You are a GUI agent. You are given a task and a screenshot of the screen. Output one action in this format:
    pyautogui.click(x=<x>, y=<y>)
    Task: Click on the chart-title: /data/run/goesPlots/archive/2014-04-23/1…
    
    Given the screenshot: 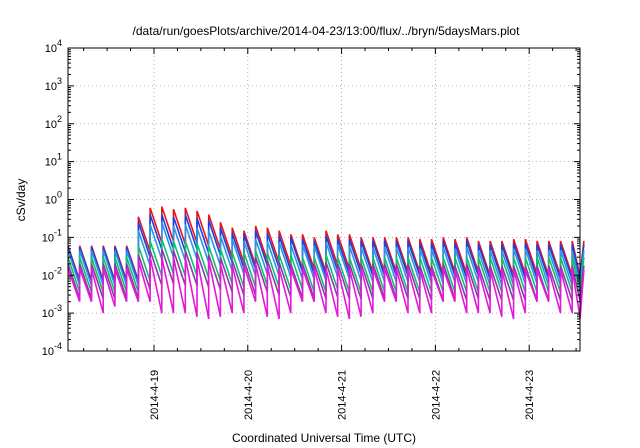 What is the action you would take?
    pyautogui.click(x=327, y=31)
    